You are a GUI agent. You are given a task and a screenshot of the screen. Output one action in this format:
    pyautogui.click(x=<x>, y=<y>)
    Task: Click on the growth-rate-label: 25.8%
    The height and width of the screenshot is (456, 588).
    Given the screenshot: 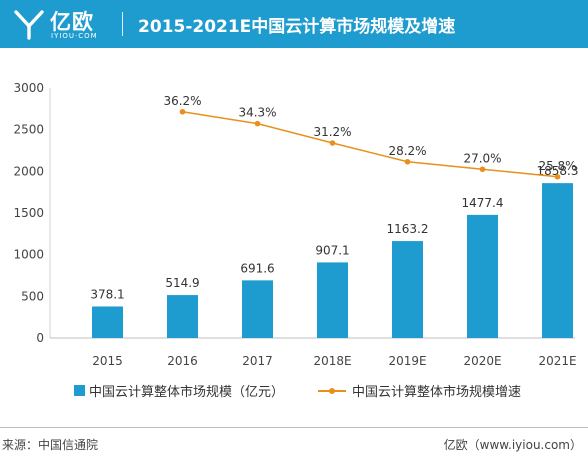 What is the action you would take?
    pyautogui.click(x=557, y=166)
    